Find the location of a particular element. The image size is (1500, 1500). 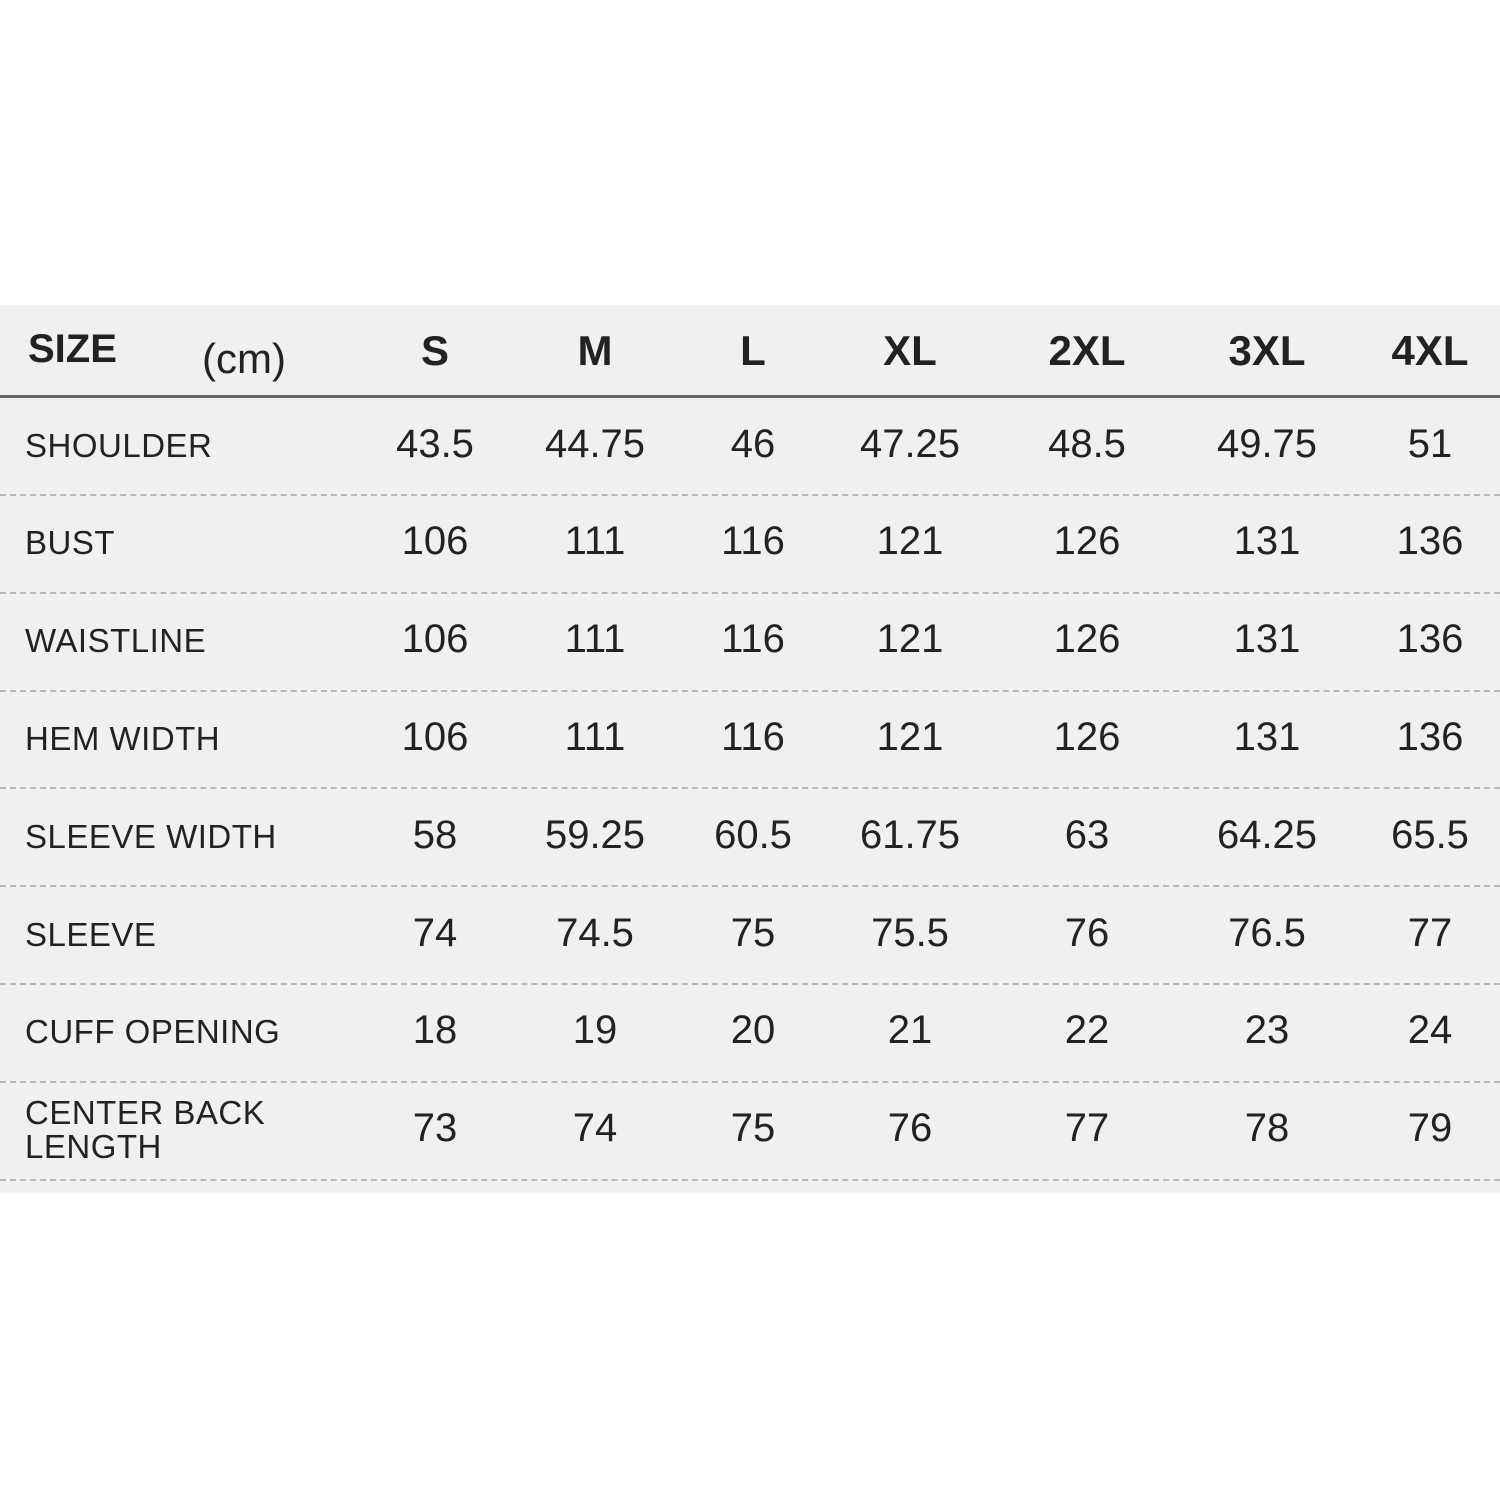

measurement-value: 51 is located at coordinates (1430, 443).